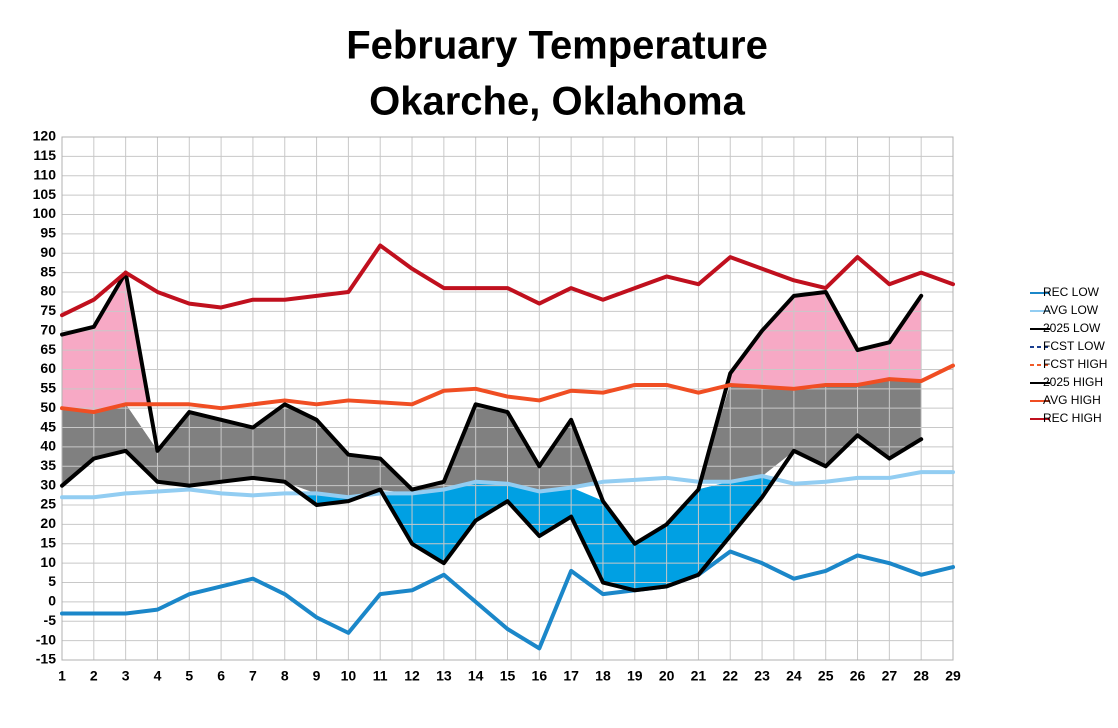 This screenshot has width=1118, height=728. What do you see at coordinates (94, 676) in the screenshot?
I see `x-tick-label: 2` at bounding box center [94, 676].